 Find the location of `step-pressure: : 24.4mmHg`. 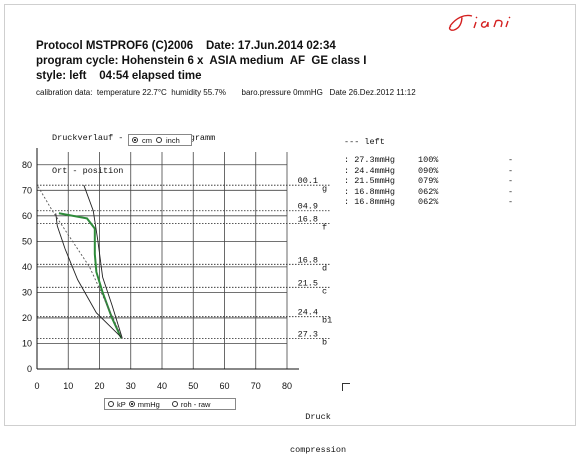

step-pressure: : 24.4mmHg is located at coordinates (370, 170).